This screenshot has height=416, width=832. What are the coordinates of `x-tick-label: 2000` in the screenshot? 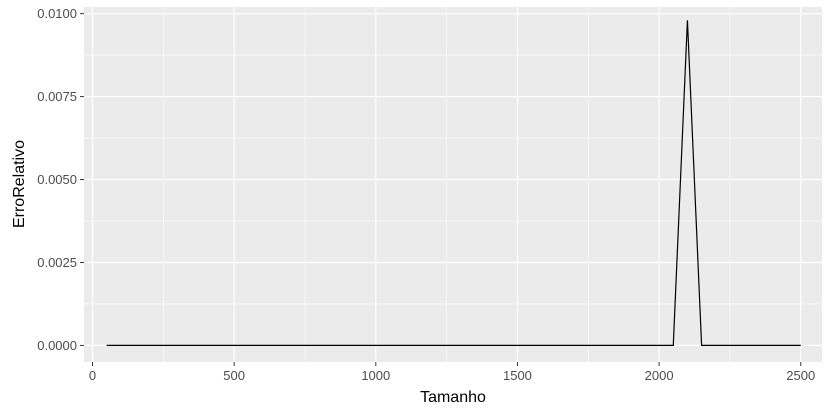 It's located at (659, 375).